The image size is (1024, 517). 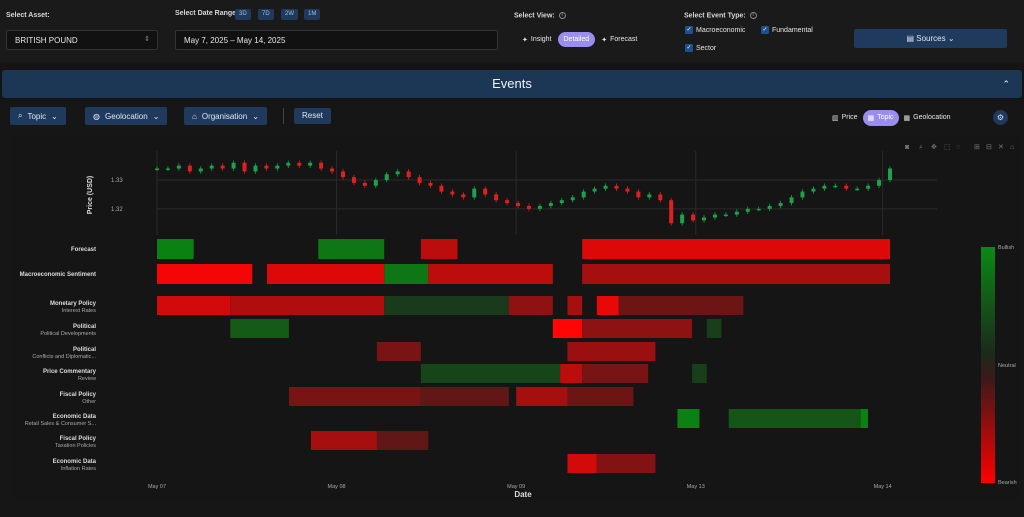 I want to click on x-tick-label: May 14, so click(x=883, y=487).